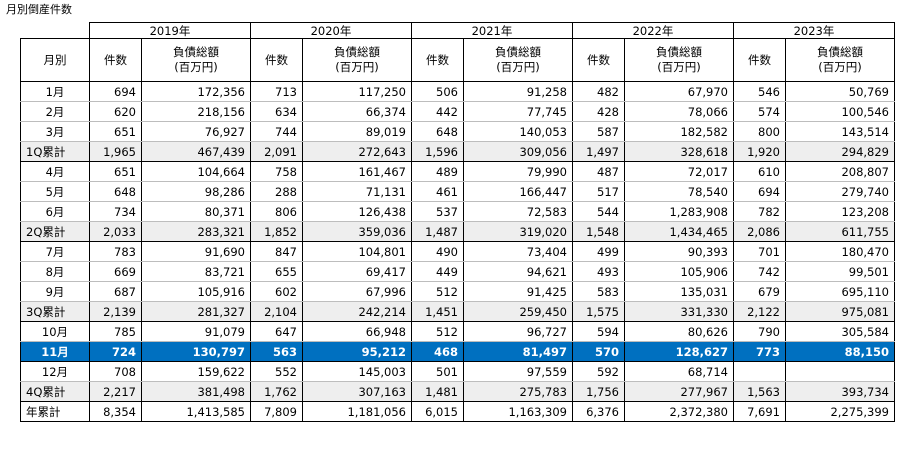 The height and width of the screenshot is (469, 902). What do you see at coordinates (518, 371) in the screenshot?
I see `debt-cell: 97,559` at bounding box center [518, 371].